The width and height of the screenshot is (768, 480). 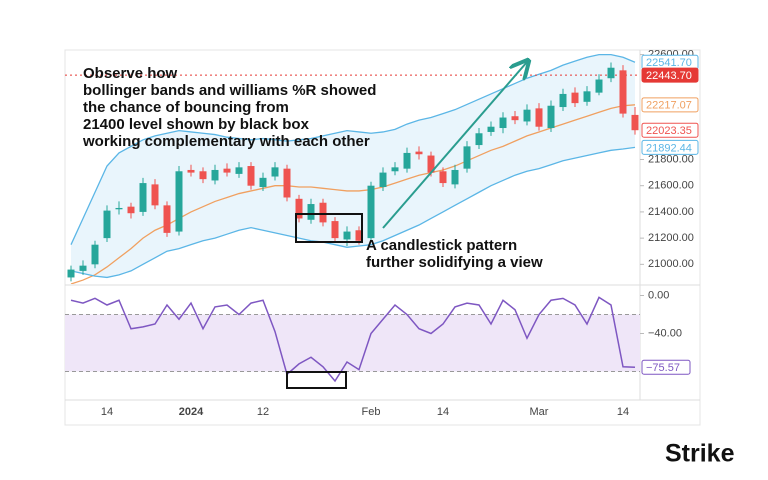 What do you see at coordinates (669, 63) in the screenshot?
I see `value-tag-label: 22541.70` at bounding box center [669, 63].